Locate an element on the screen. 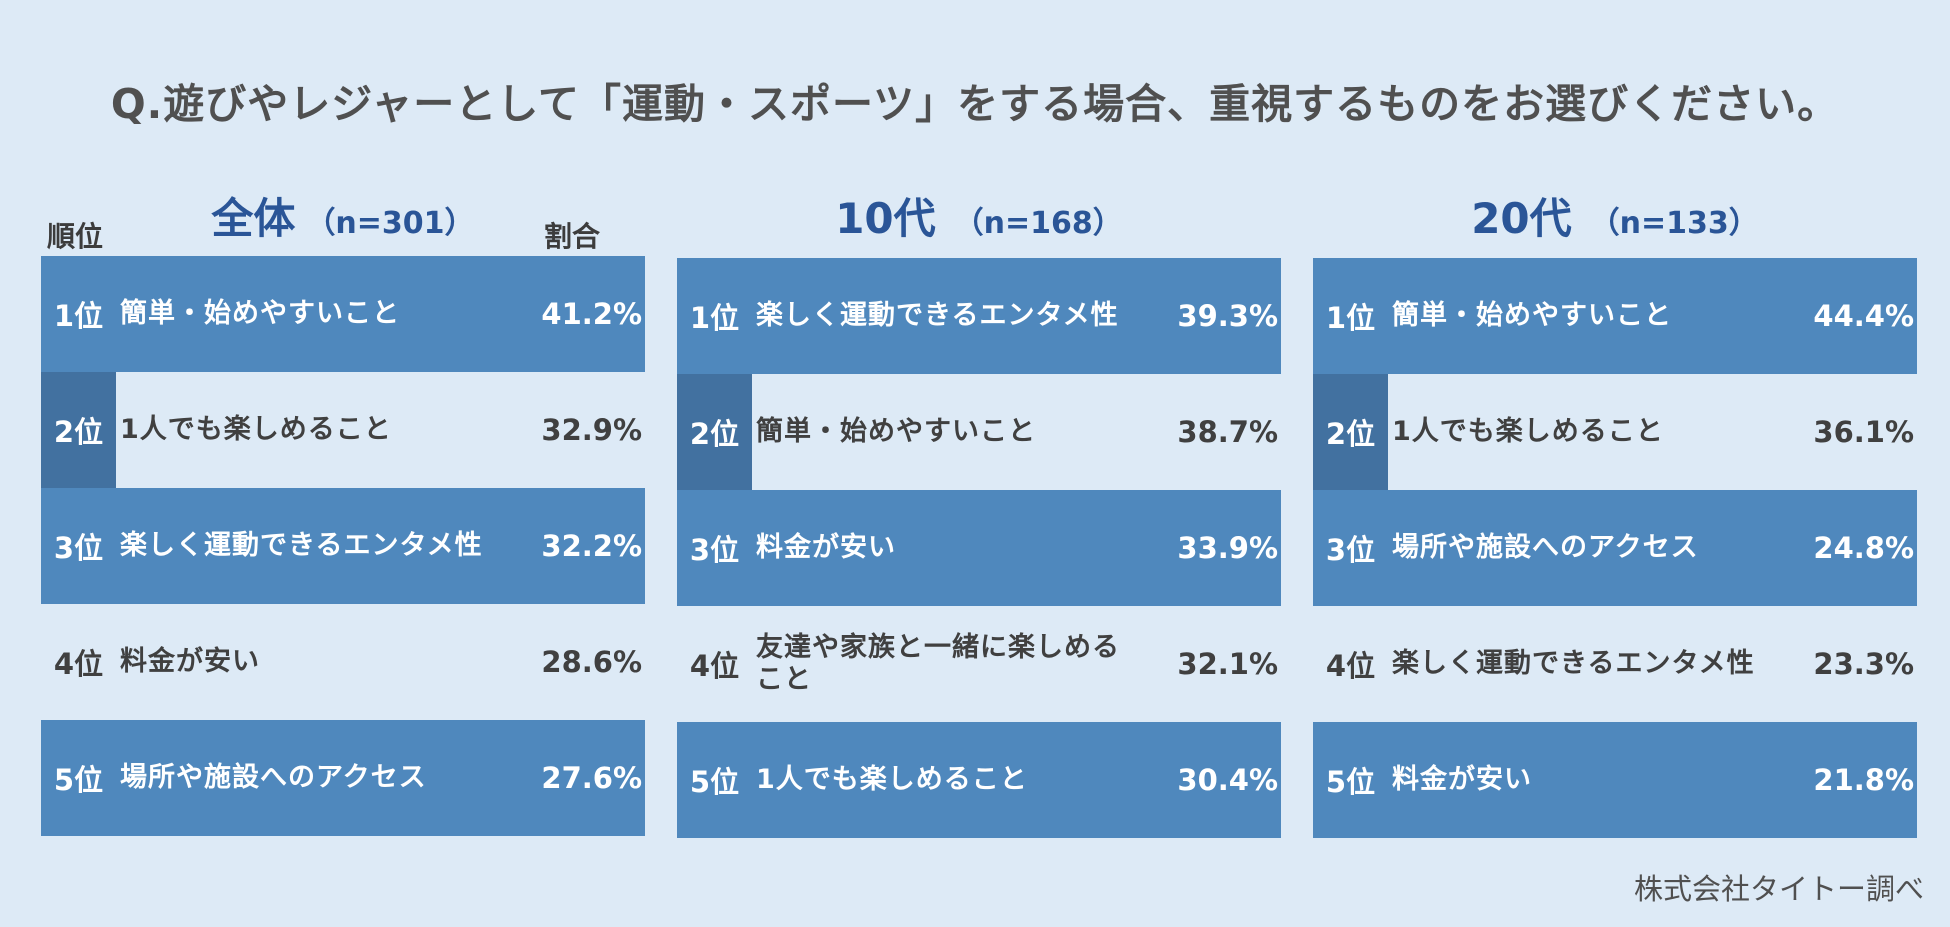  group-name: 10代 is located at coordinates (885, 218).